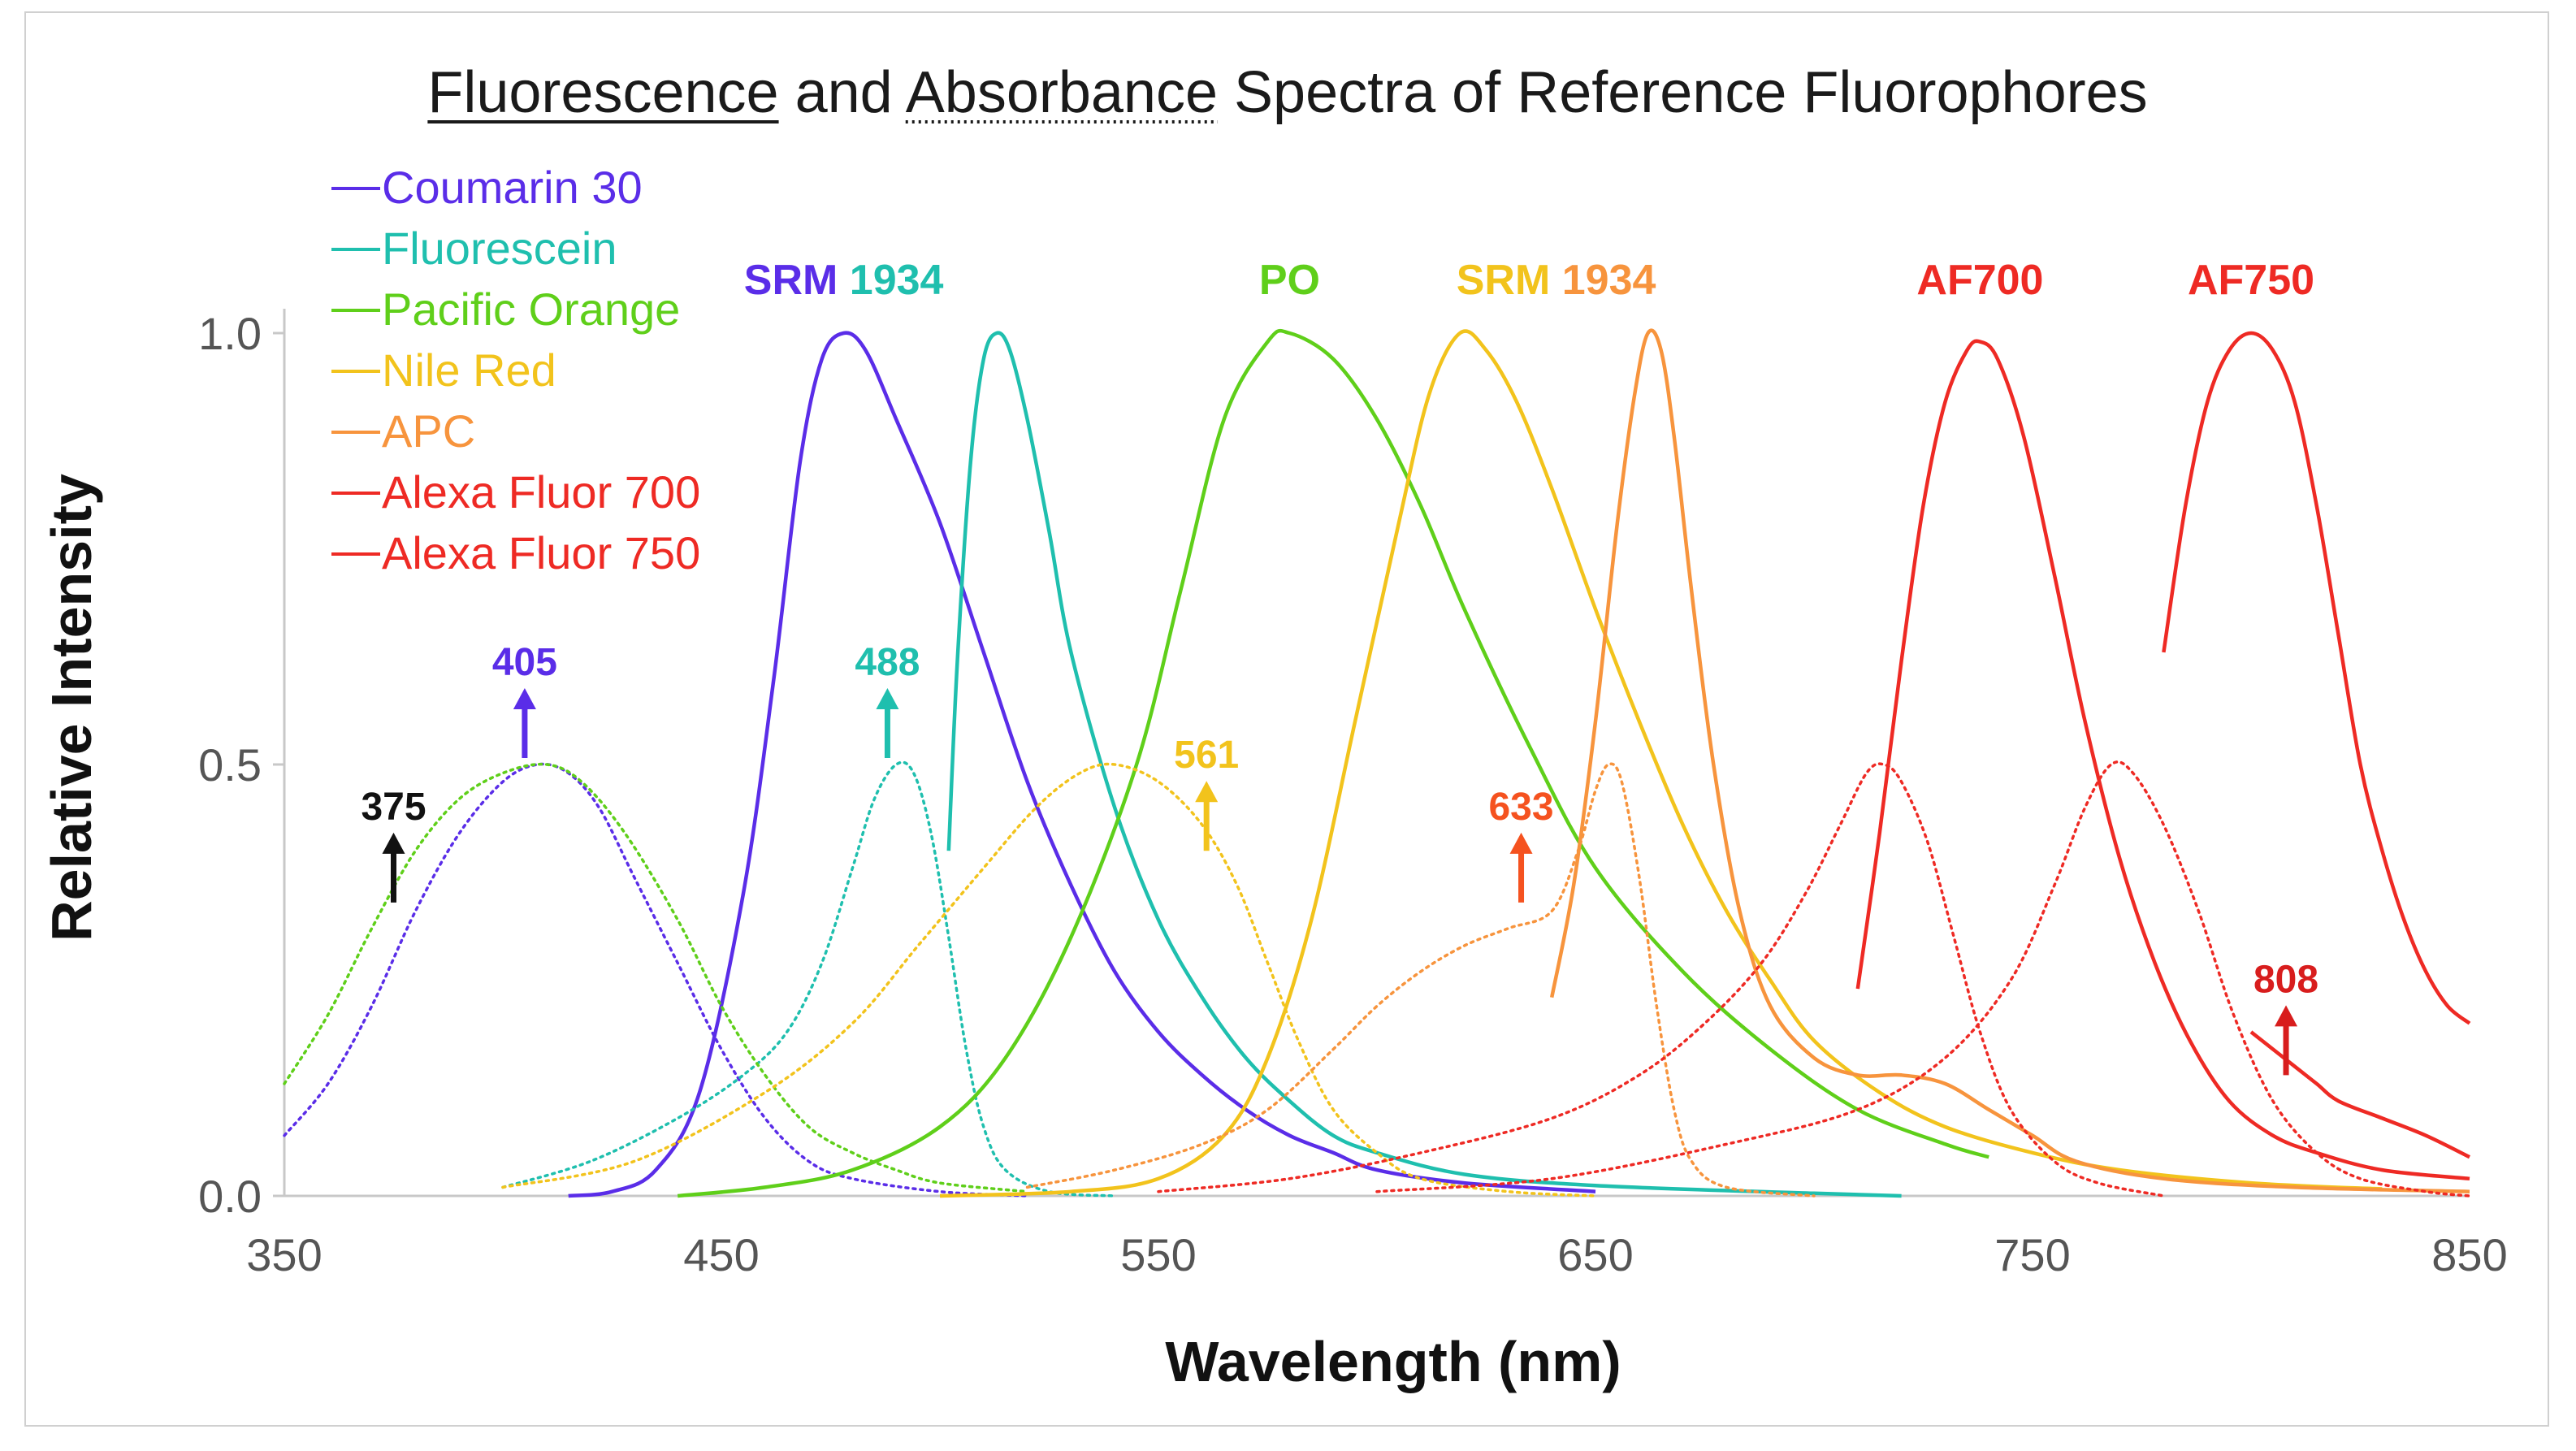  What do you see at coordinates (1158, 1254) in the screenshot?
I see `x-tick-label: 550` at bounding box center [1158, 1254].